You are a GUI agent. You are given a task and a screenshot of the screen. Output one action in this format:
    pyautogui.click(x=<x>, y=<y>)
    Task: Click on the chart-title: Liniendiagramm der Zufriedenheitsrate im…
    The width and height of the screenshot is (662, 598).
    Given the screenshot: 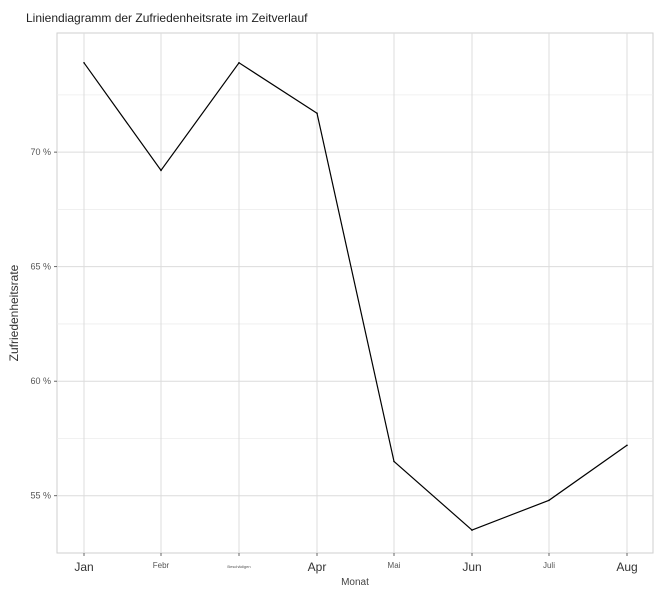 What is the action you would take?
    pyautogui.click(x=167, y=18)
    